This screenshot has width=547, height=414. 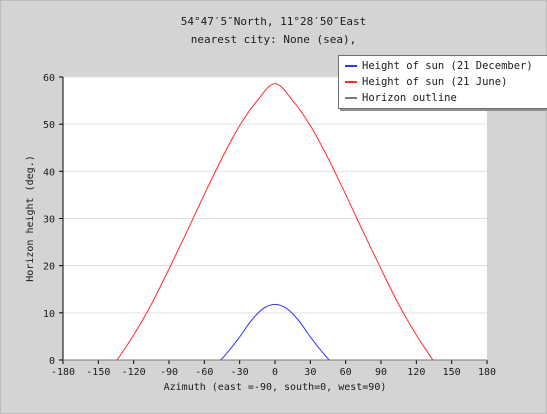 I want to click on y-tick-label-30: 30, so click(x=49, y=220).